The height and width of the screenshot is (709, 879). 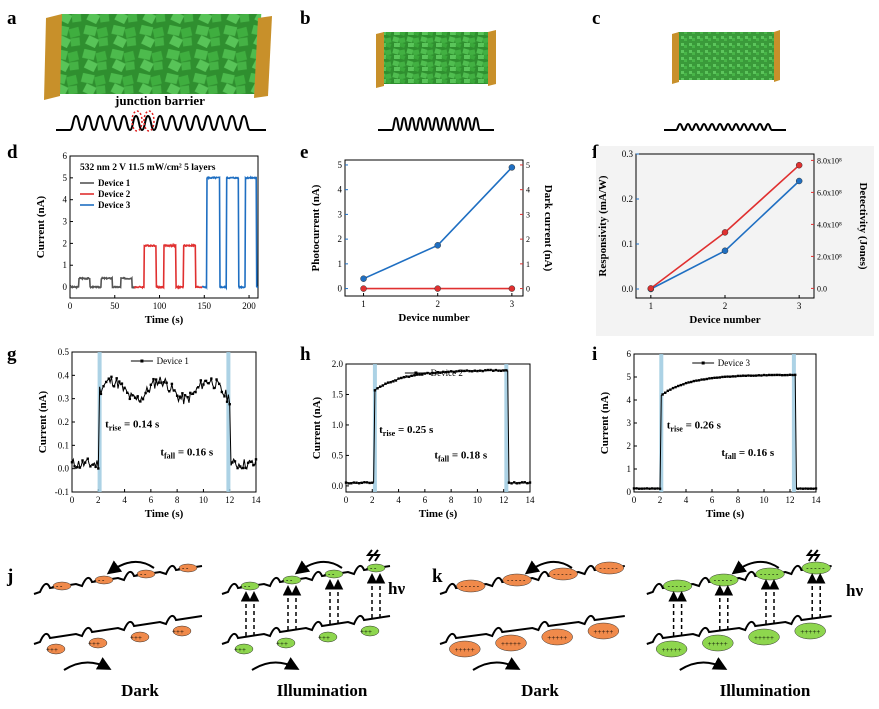 I want to click on legend-marker, so click(x=703, y=363).